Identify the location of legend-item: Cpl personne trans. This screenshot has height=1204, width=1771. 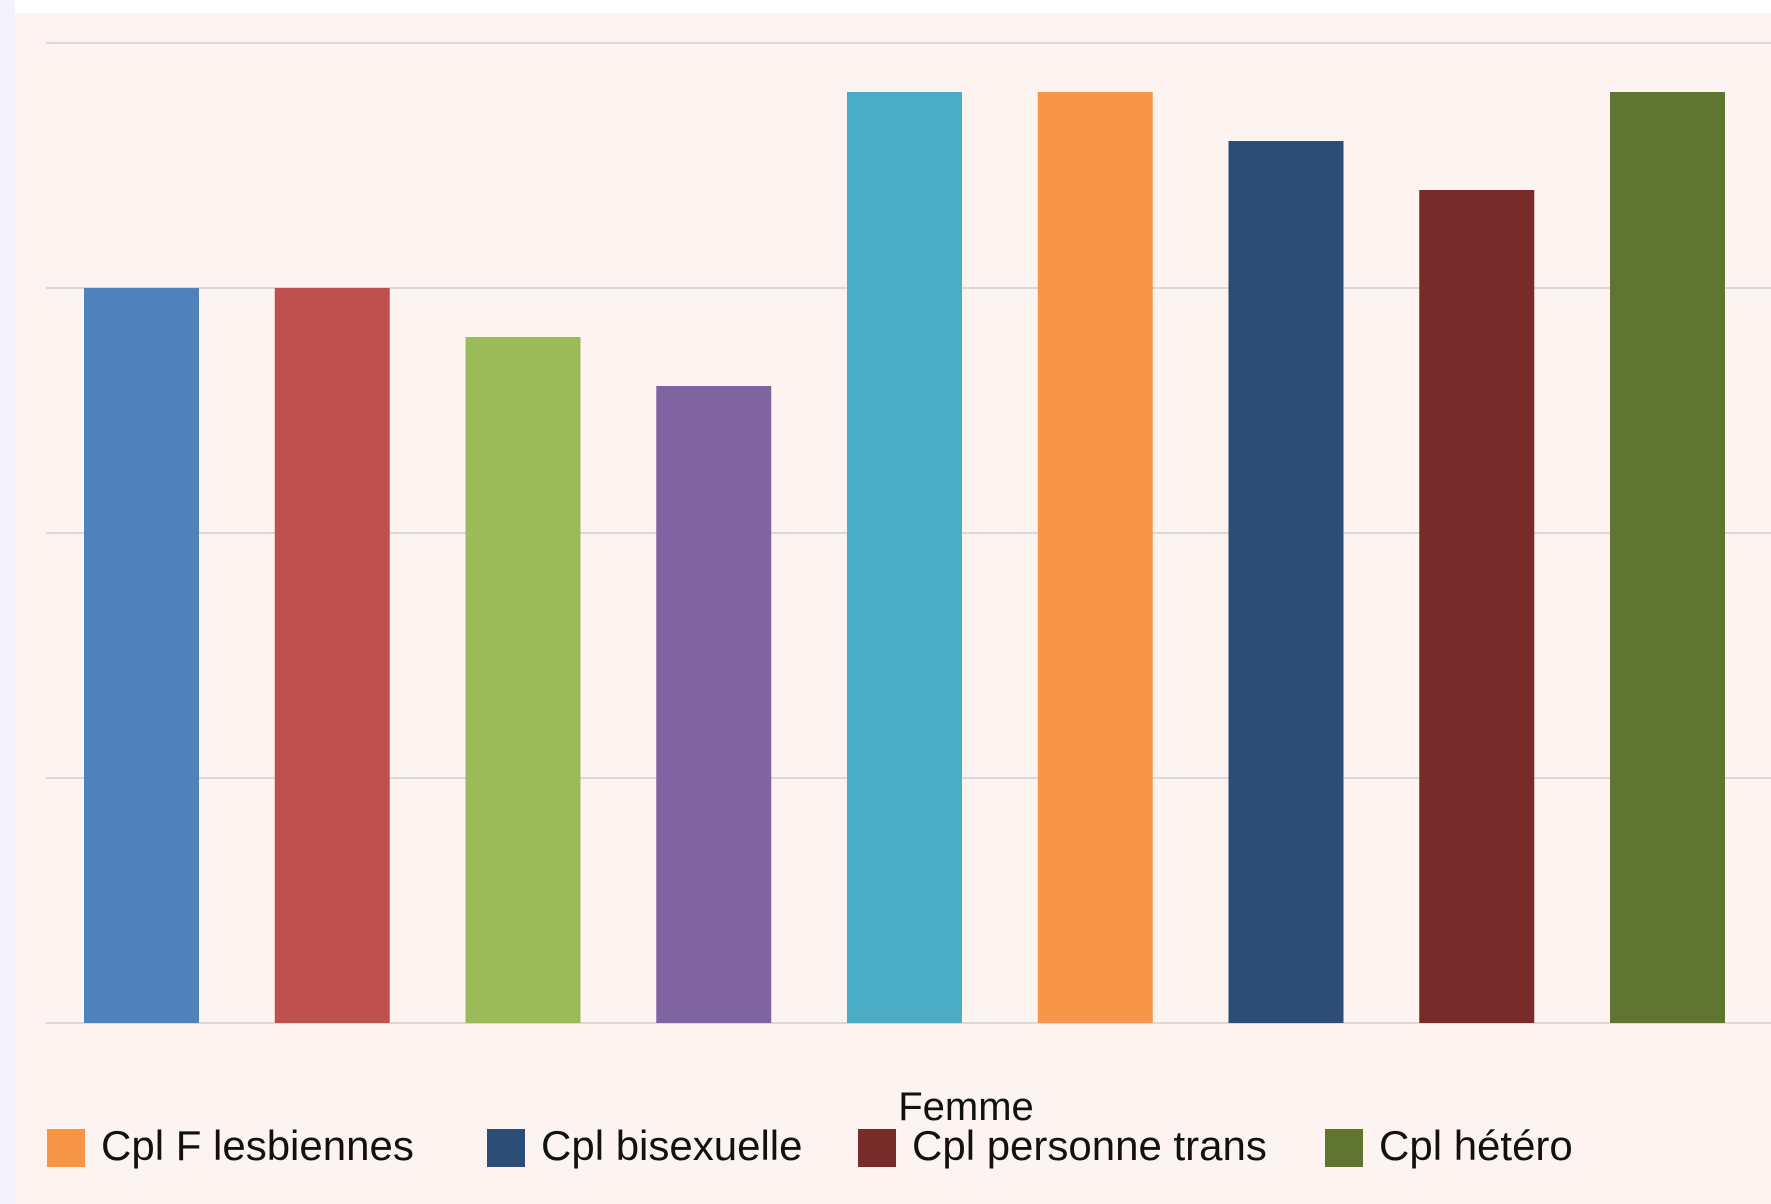
(1062, 1145).